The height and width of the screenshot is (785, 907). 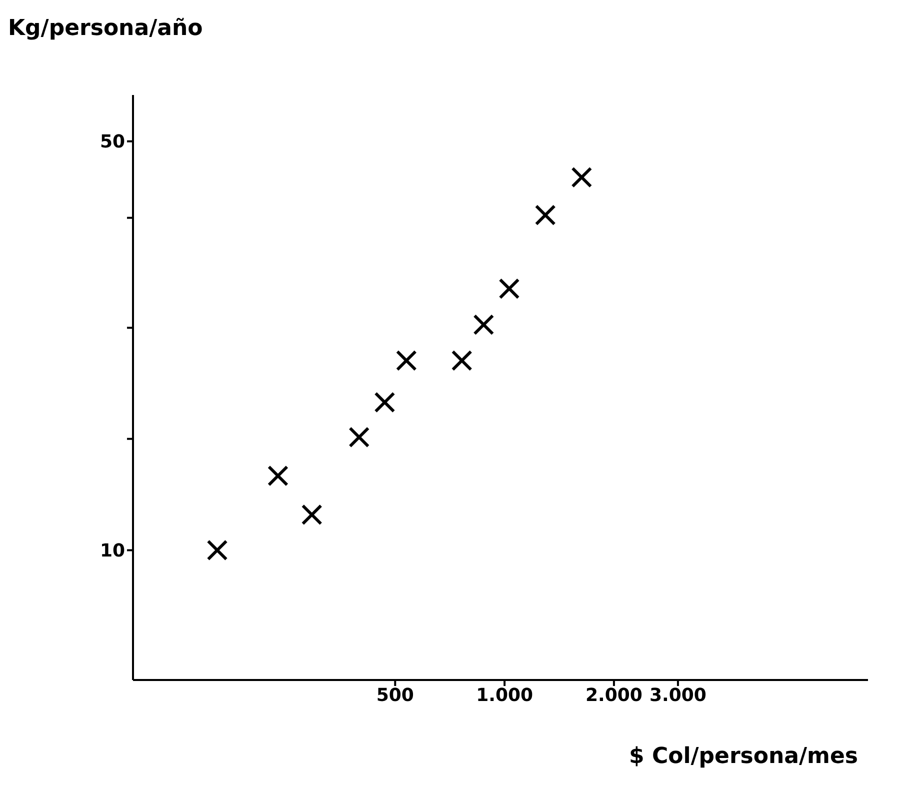 What do you see at coordinates (395, 695) in the screenshot?
I see `x-tick-label: 500` at bounding box center [395, 695].